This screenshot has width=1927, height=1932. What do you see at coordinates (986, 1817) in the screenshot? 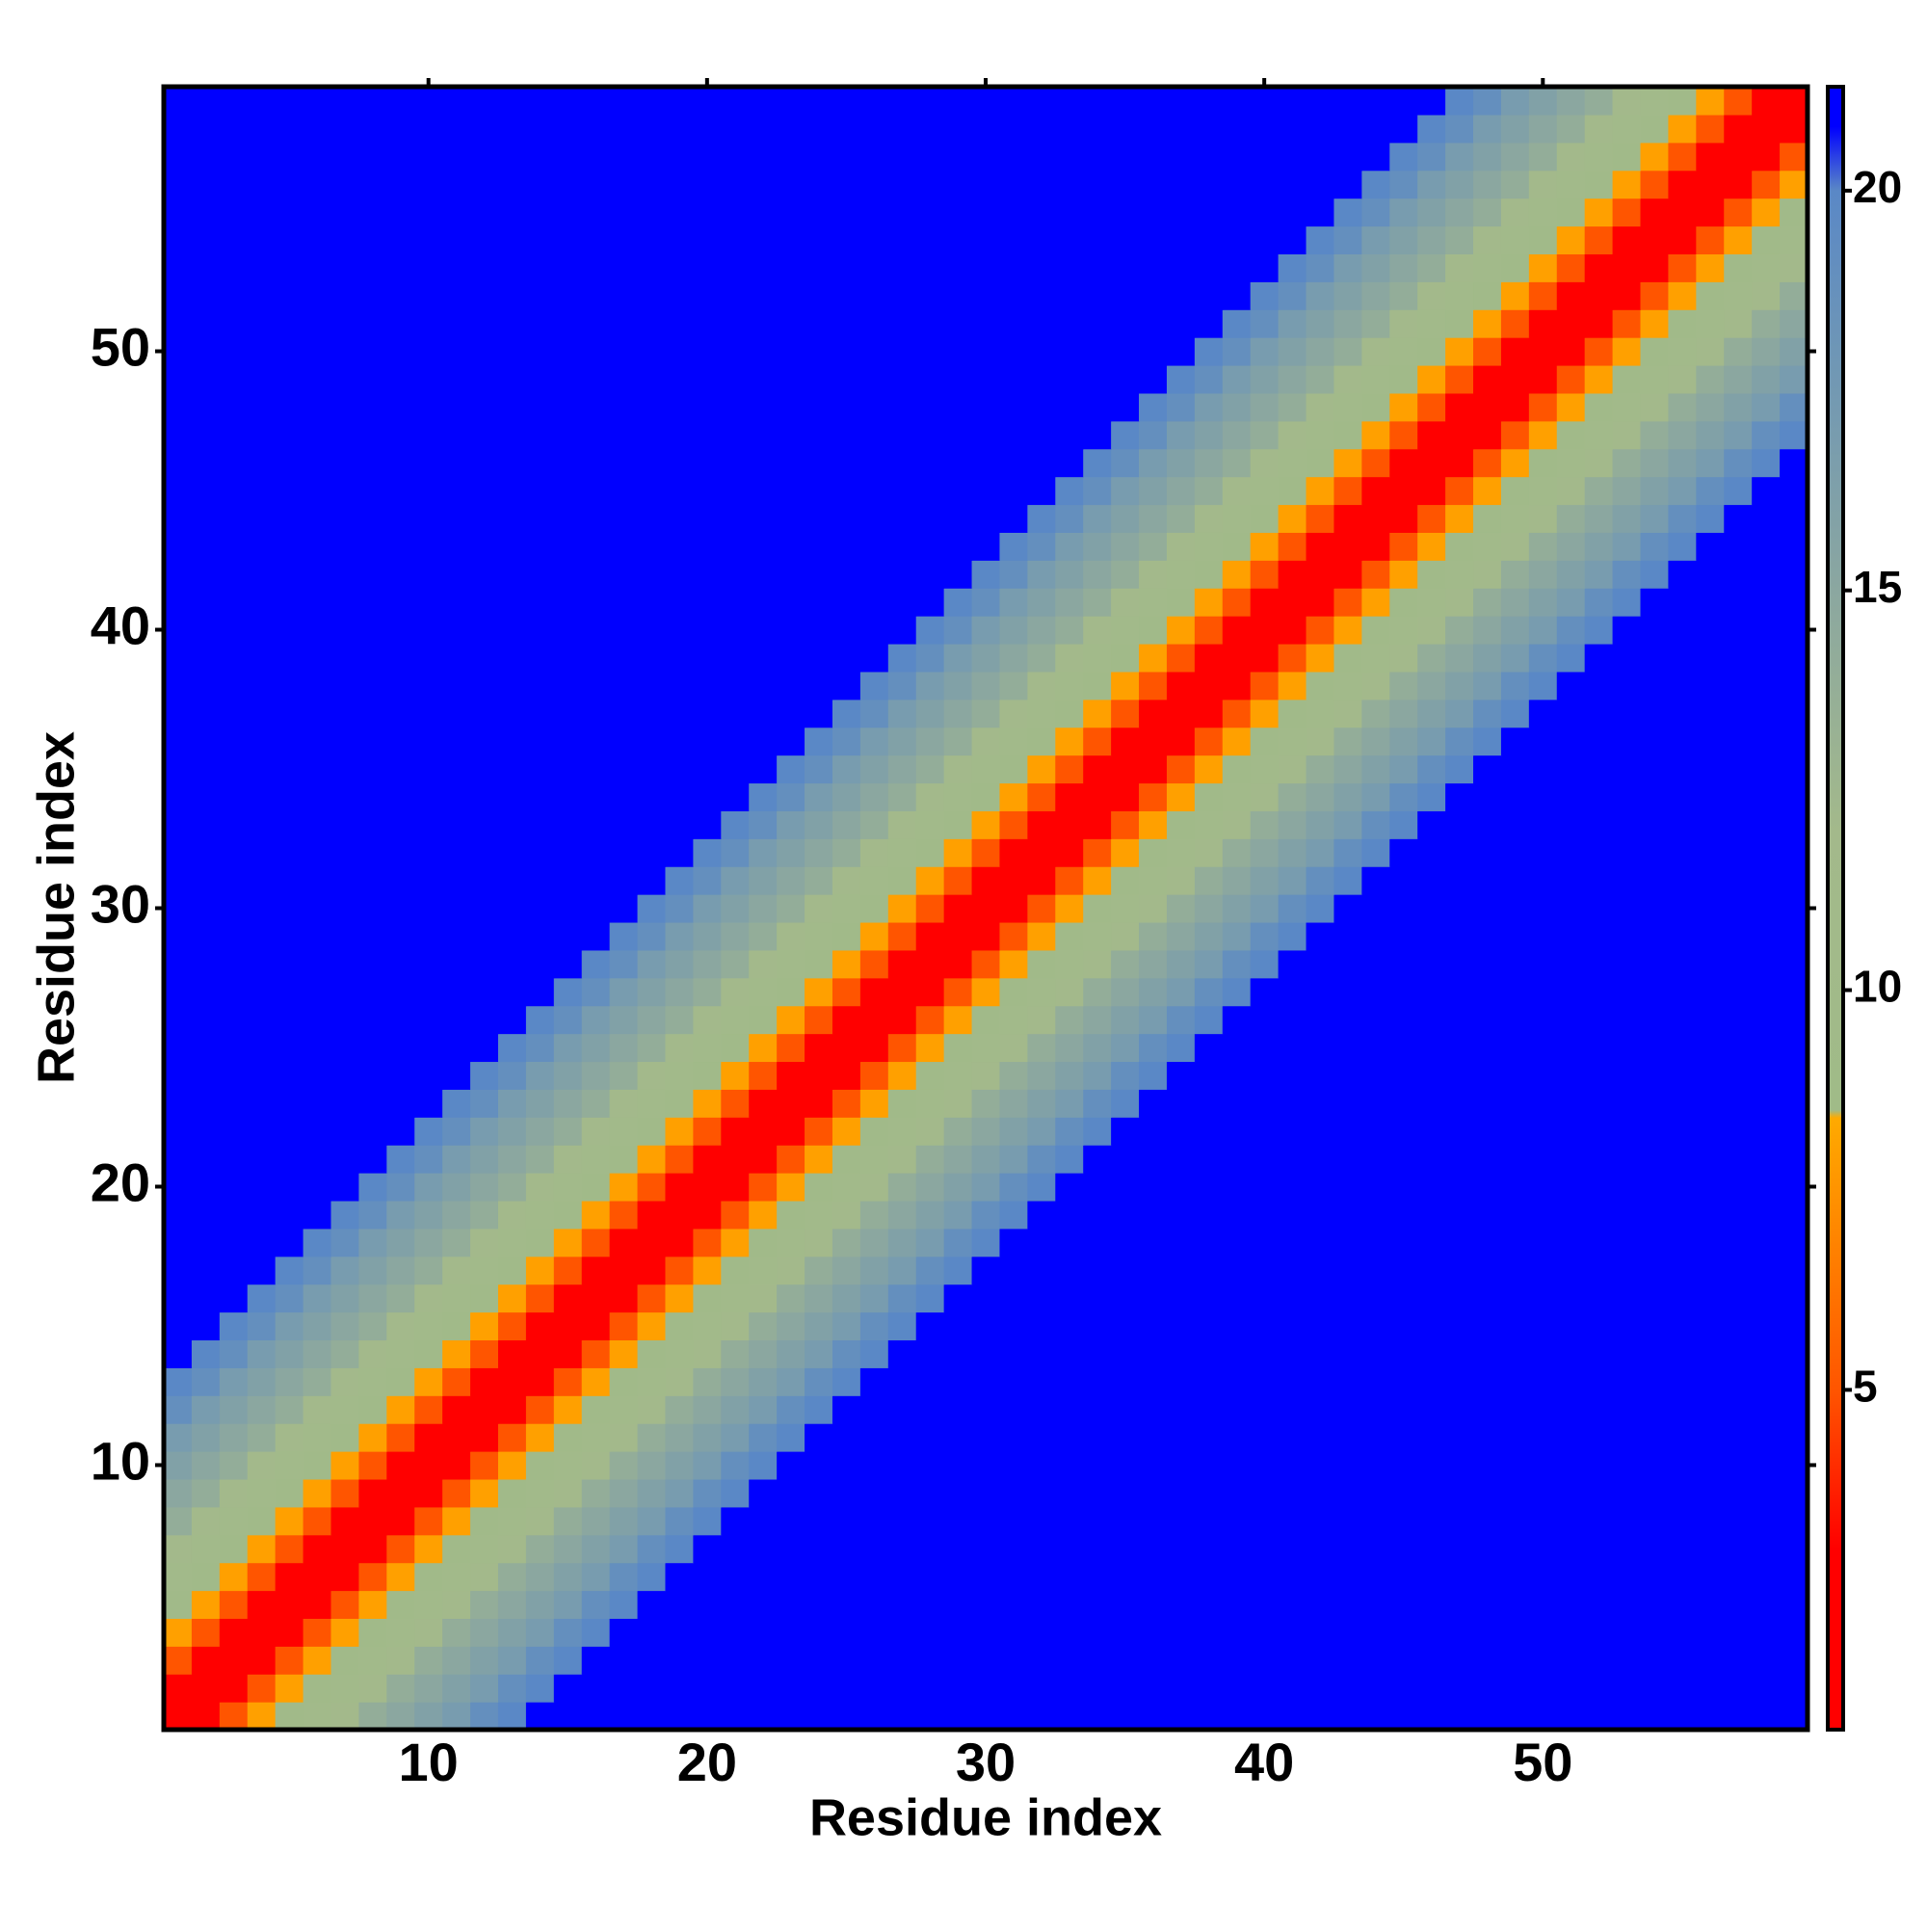
I see `x-axis-title: Residue index` at bounding box center [986, 1817].